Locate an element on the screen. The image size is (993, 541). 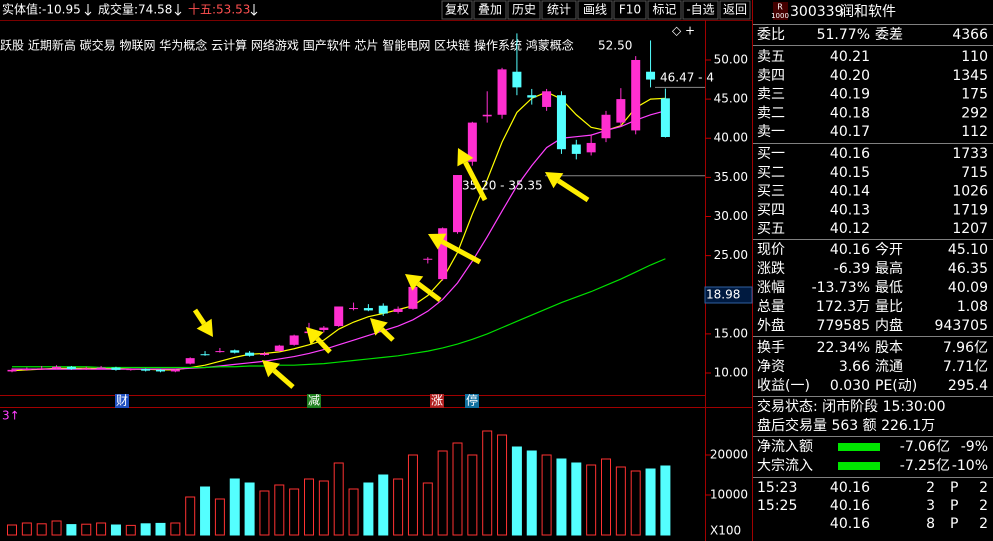
quote-text: 卖二 is located at coordinates (771, 113).